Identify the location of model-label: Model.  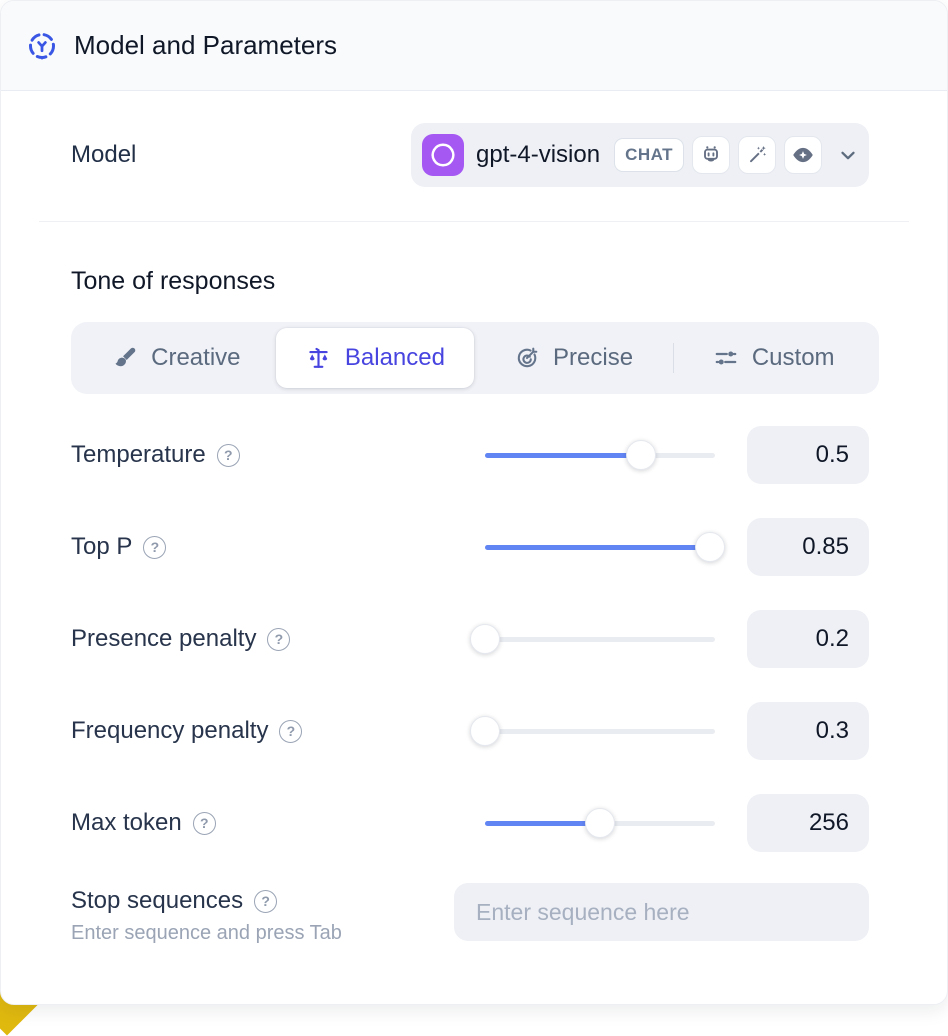
(104, 154).